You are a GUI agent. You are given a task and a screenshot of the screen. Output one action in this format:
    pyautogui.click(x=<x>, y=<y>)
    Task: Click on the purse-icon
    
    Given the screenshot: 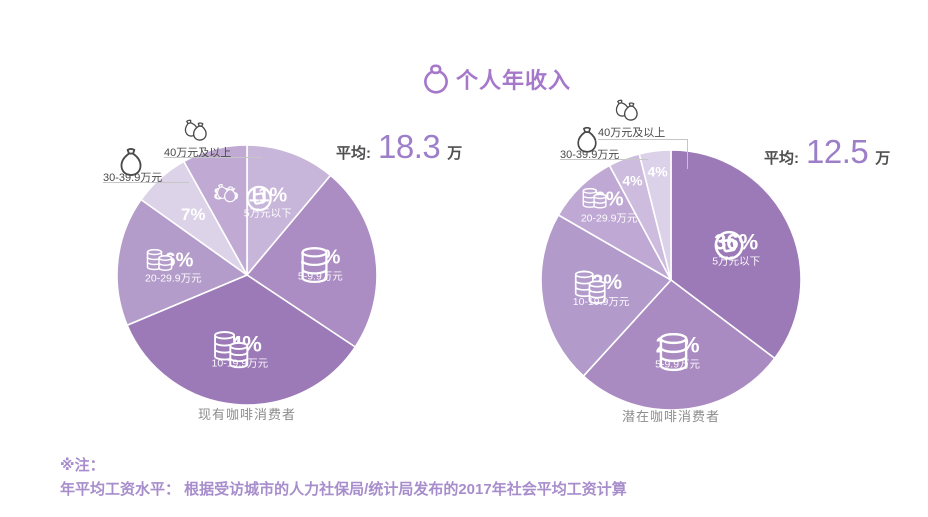 What is the action you would take?
    pyautogui.click(x=436, y=79)
    